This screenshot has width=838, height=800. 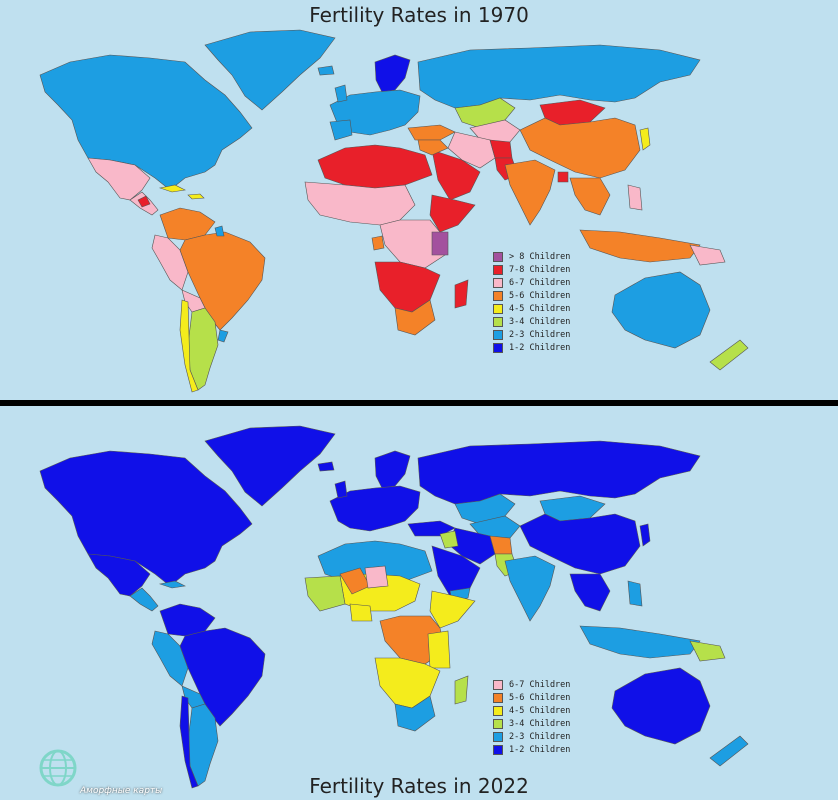 I want to click on caribbean, so click(x=172, y=188).